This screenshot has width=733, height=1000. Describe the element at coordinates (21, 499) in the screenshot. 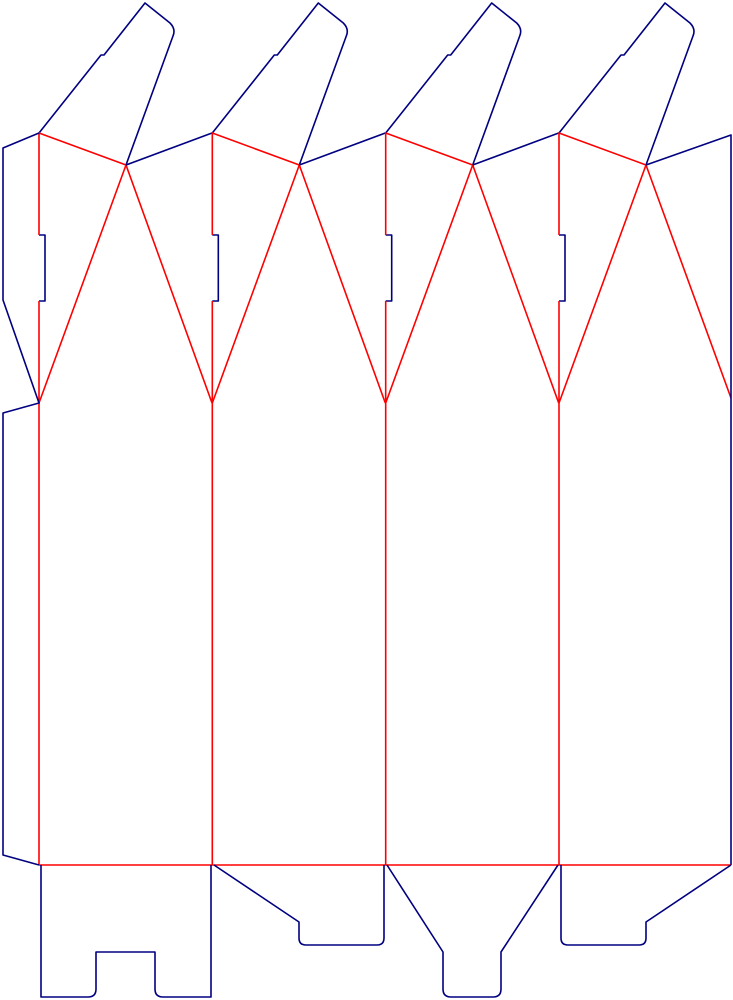

I see `glue-flap` at that location.